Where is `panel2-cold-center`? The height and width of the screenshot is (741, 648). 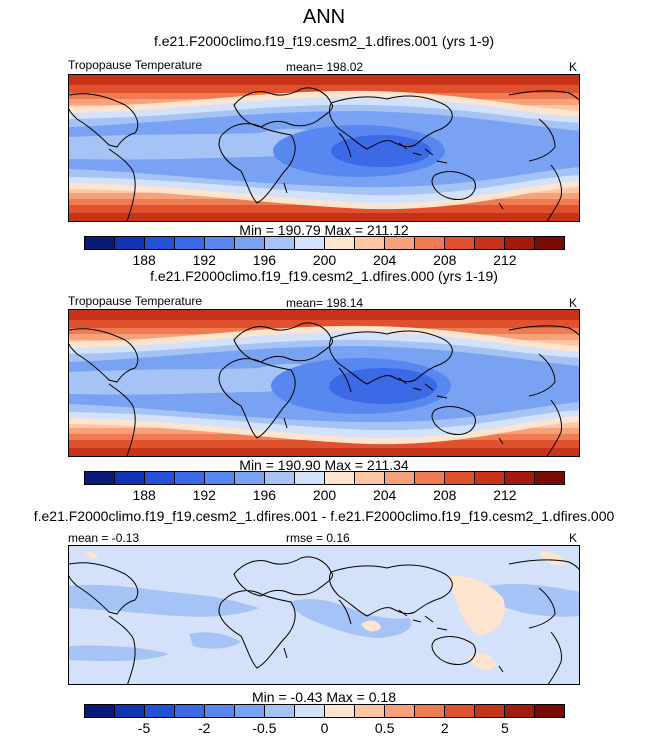
panel2-cold-center is located at coordinates (383, 386).